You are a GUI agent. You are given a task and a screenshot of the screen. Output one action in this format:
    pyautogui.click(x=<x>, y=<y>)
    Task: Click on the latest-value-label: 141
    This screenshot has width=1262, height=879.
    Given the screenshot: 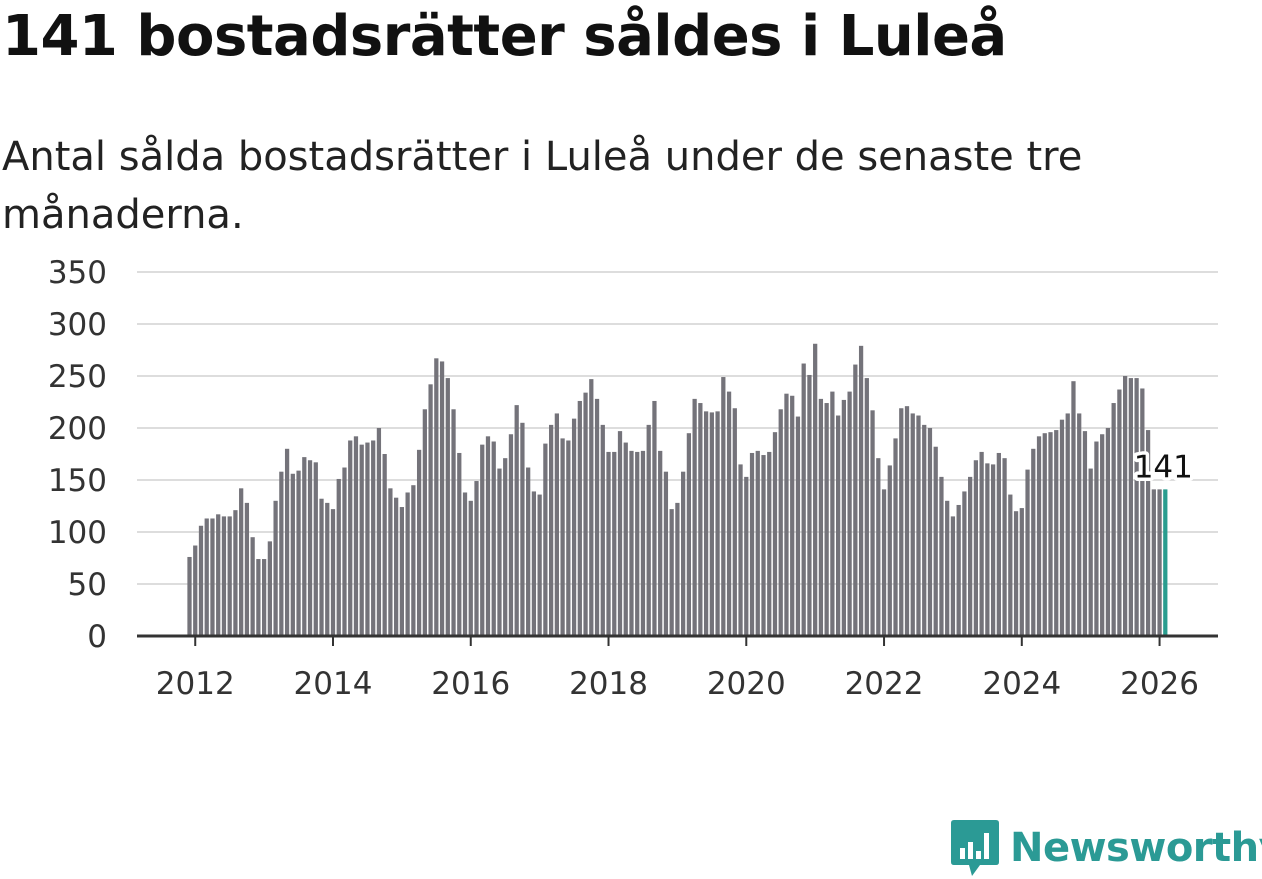 What is the action you would take?
    pyautogui.click(x=1163, y=467)
    